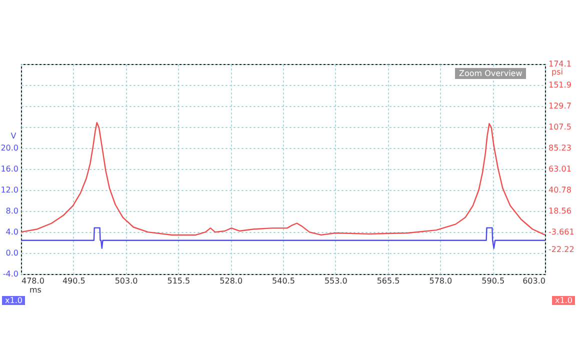 The image size is (578, 350). Describe the element at coordinates (560, 85) in the screenshot. I see `y2-tick-label: 151.9` at that location.